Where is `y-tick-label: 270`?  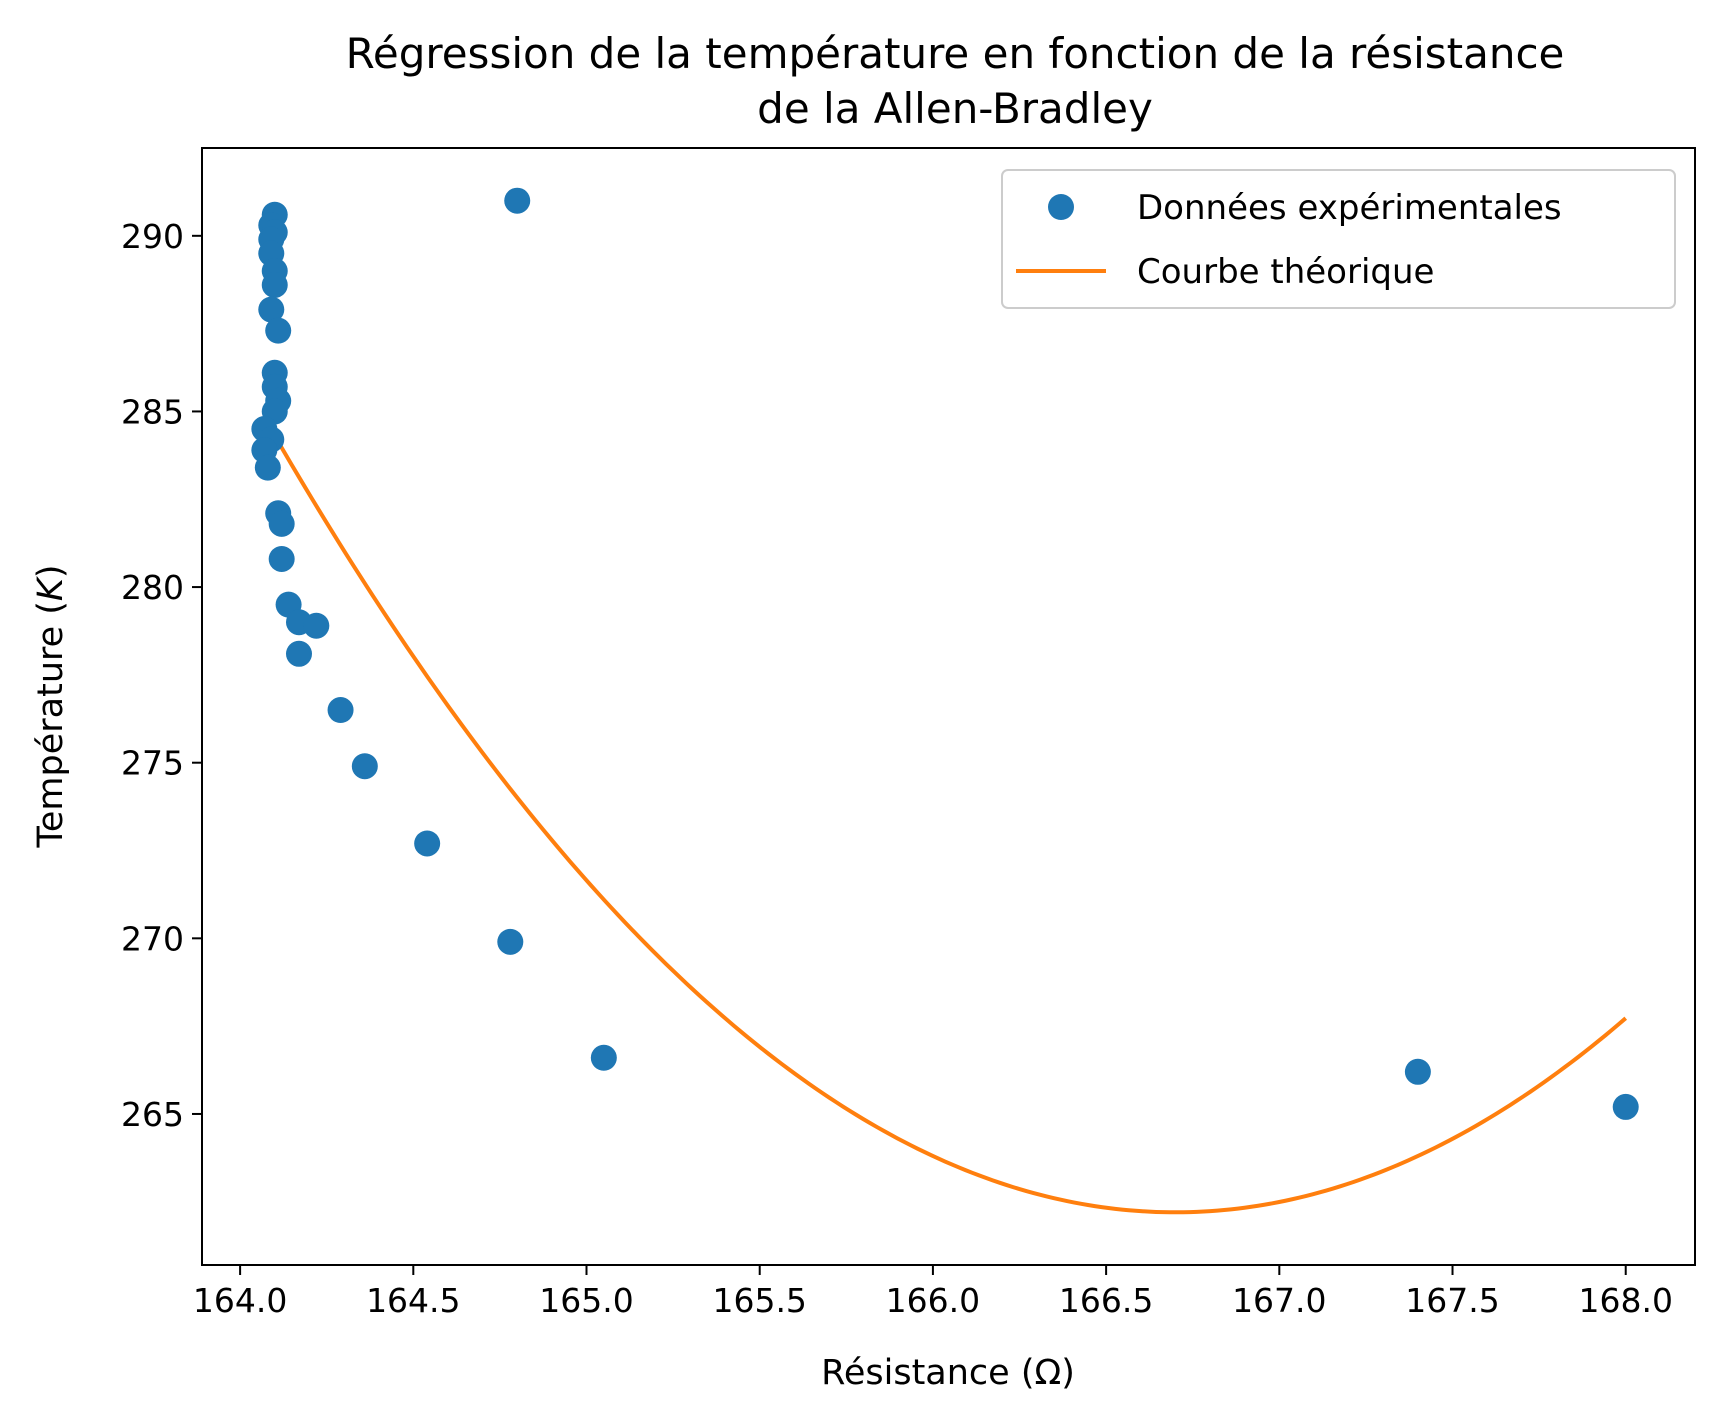 y-tick-label: 270 is located at coordinates (152, 938).